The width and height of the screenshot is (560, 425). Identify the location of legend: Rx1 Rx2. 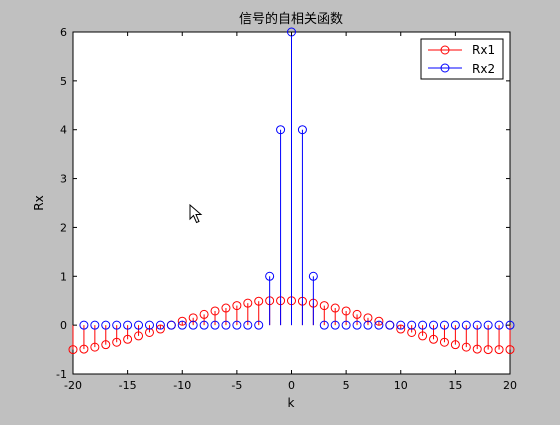
(462, 59).